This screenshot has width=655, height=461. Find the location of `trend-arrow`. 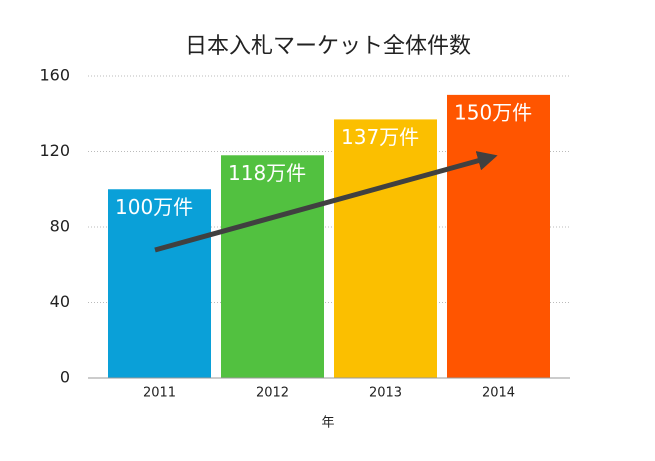

trend-arrow is located at coordinates (326, 202).